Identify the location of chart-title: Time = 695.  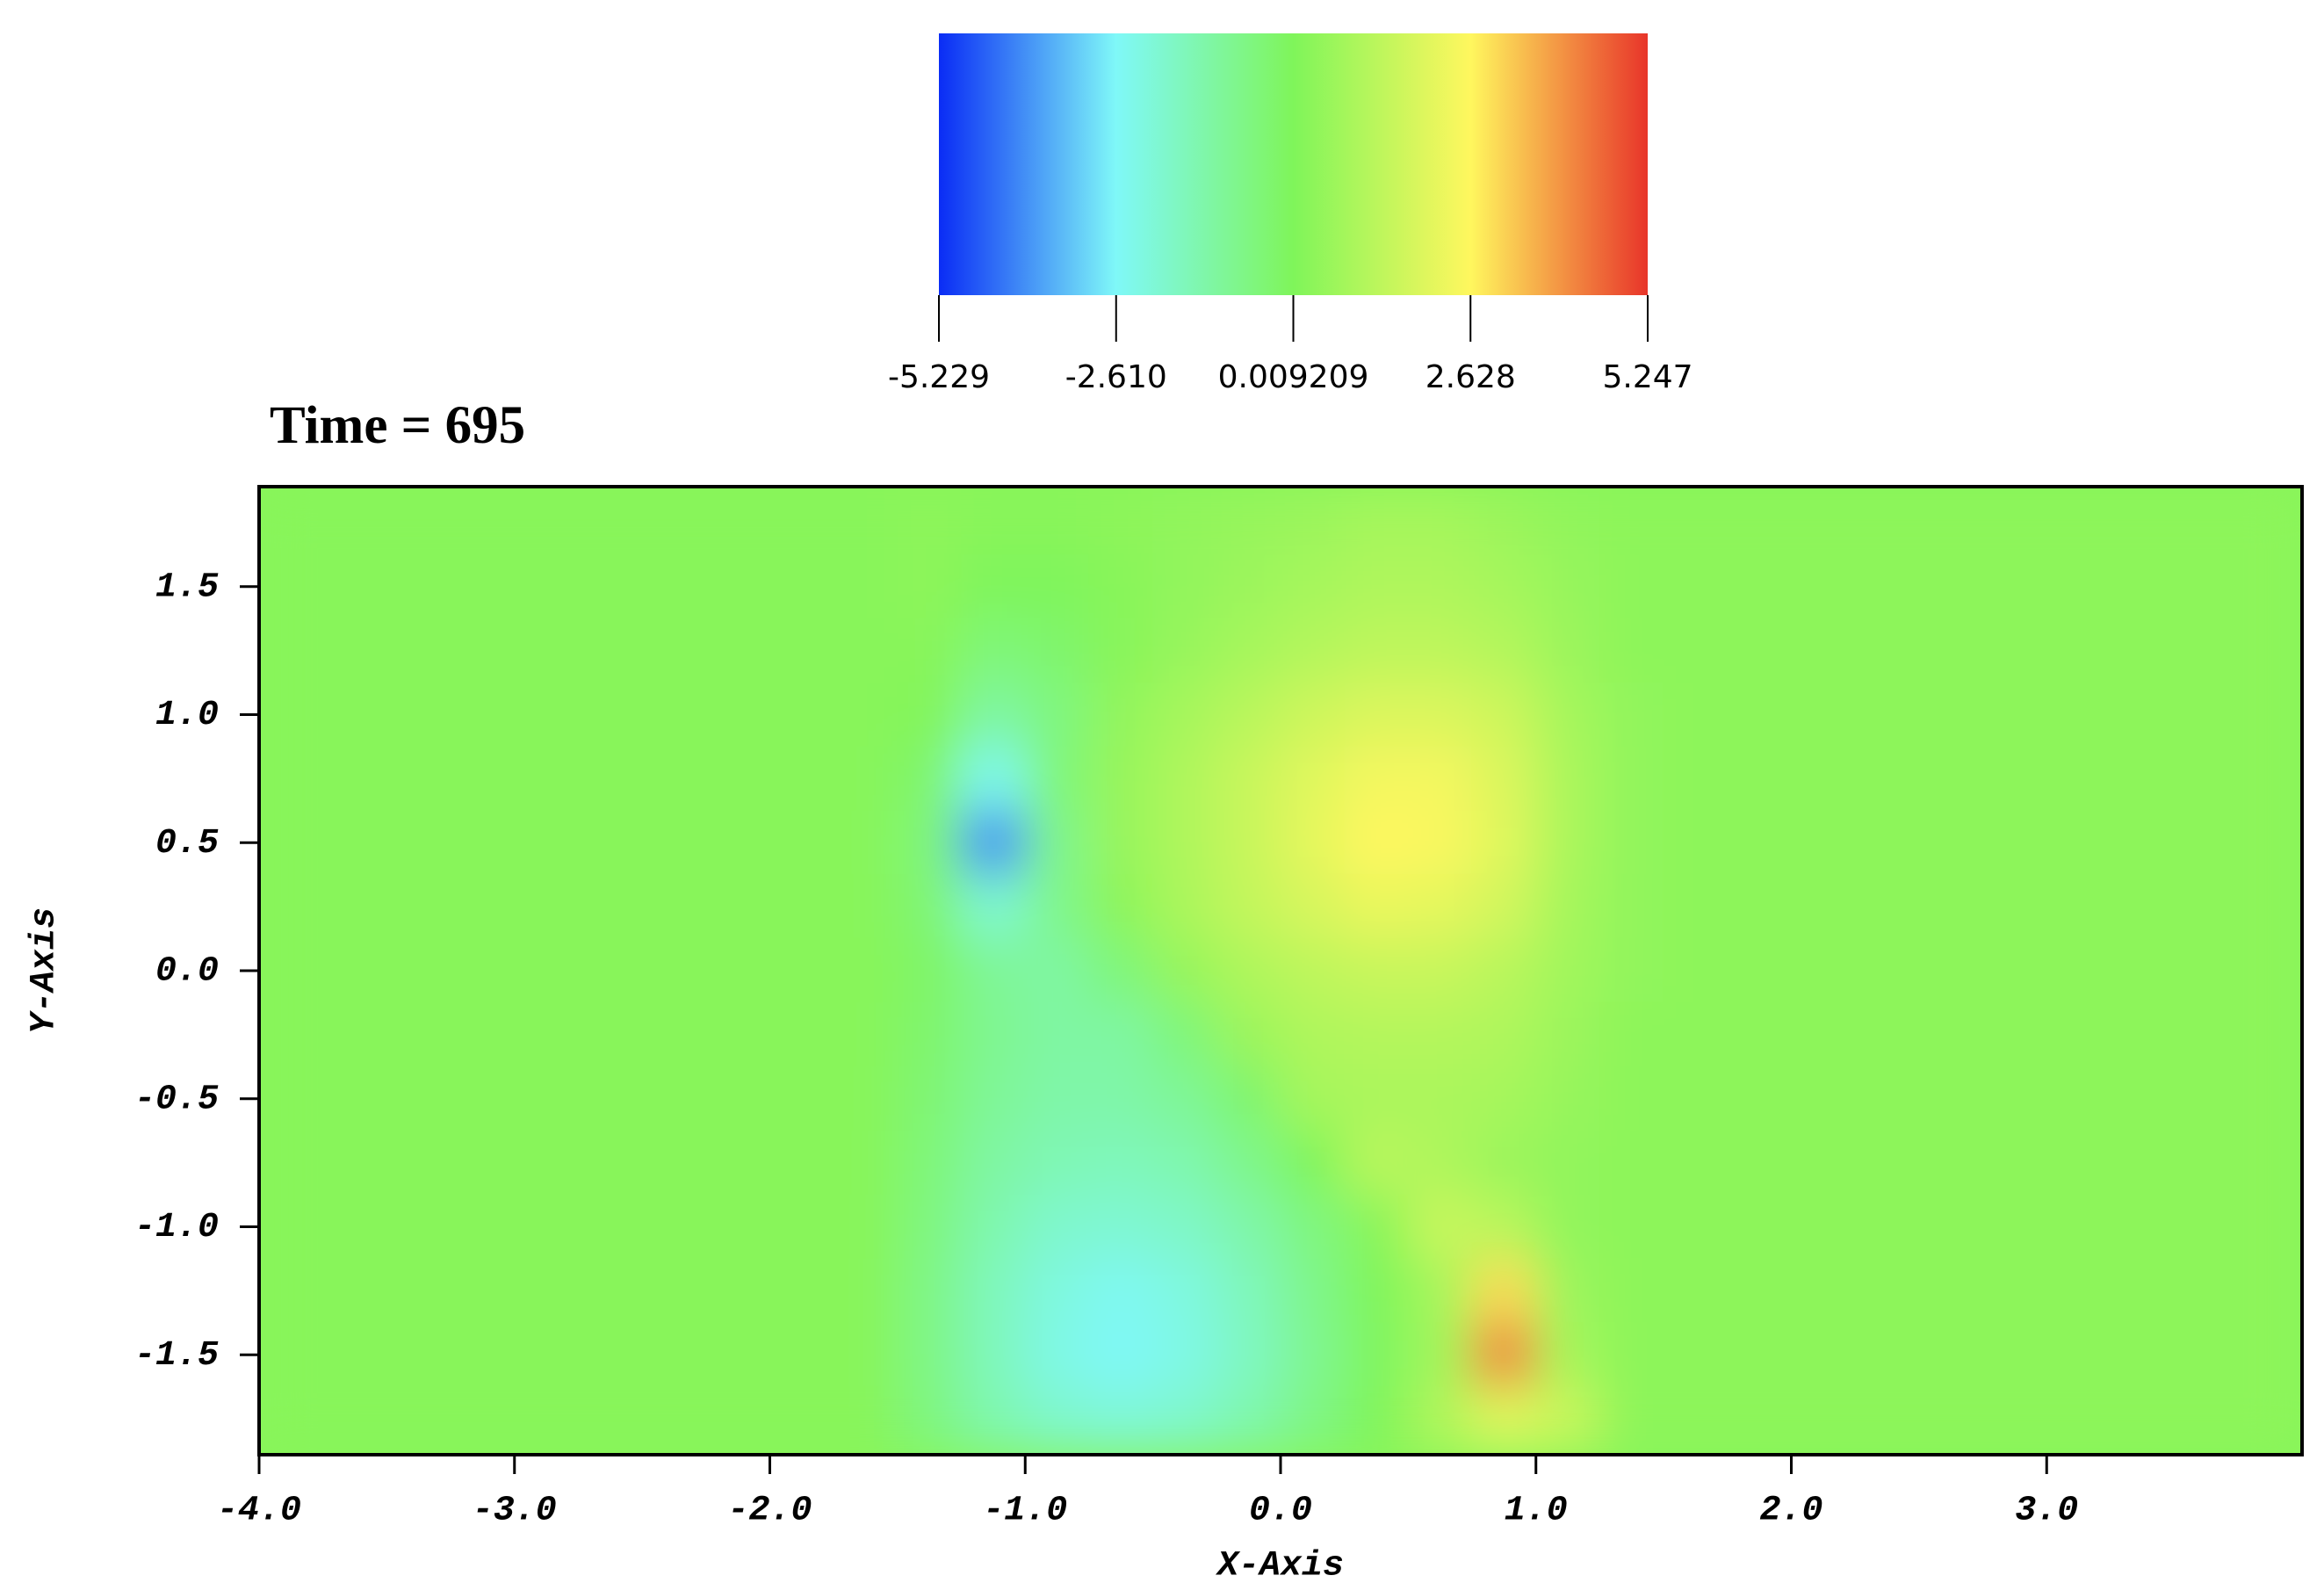
(397, 425).